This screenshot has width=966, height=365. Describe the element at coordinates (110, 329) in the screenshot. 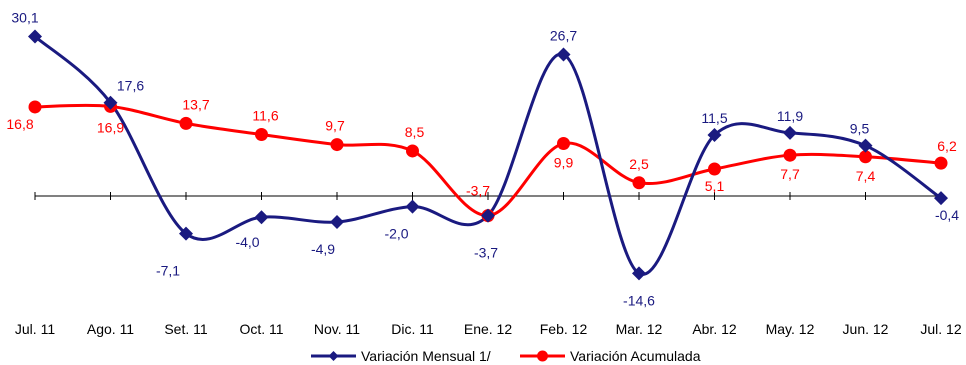

I see `x-tick-label: Ago. 11` at that location.